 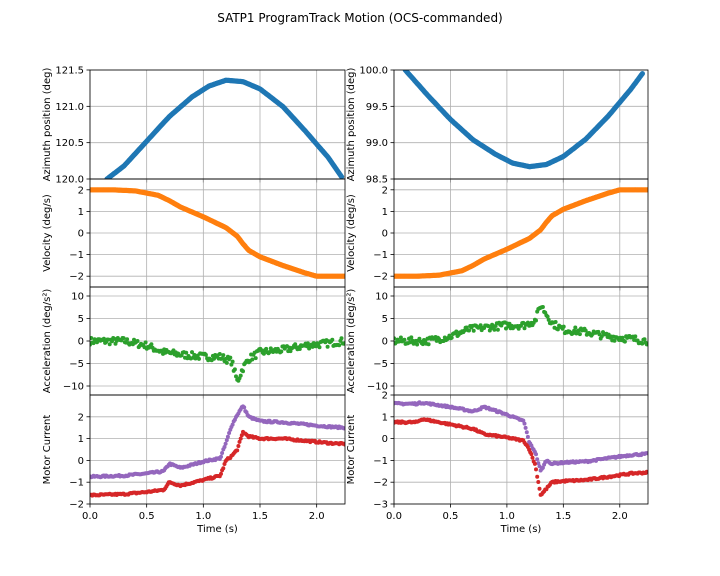 What do you see at coordinates (77, 297) in the screenshot?
I see `y-tick-label: 10` at bounding box center [77, 297].